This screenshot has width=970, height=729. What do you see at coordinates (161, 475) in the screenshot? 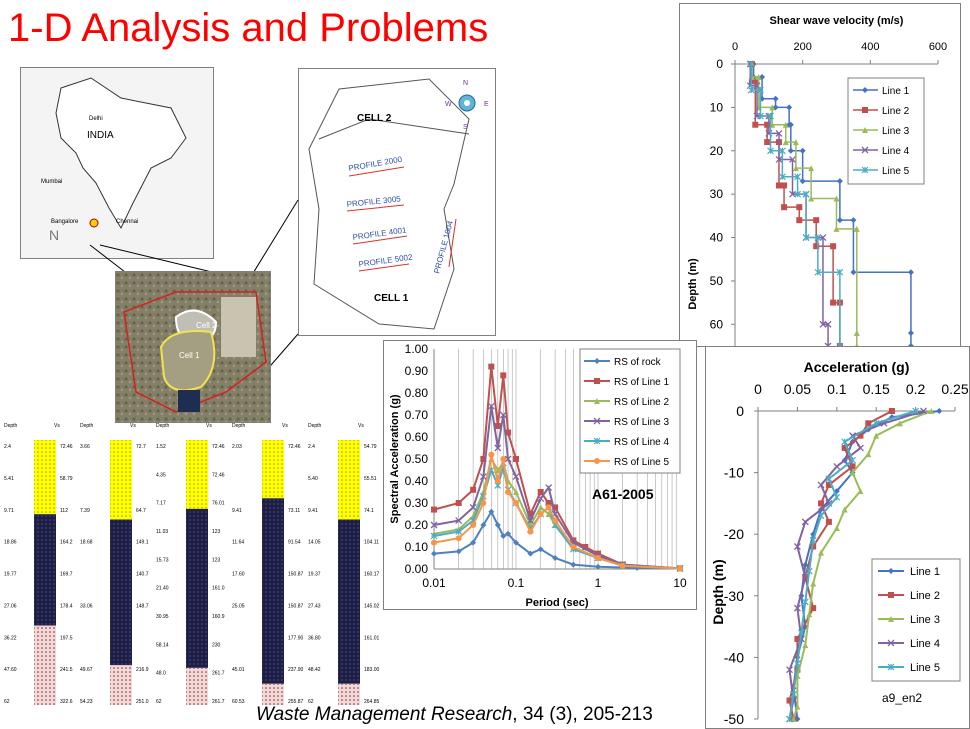
I see `soil-depth-value: 4.35` at bounding box center [161, 475].